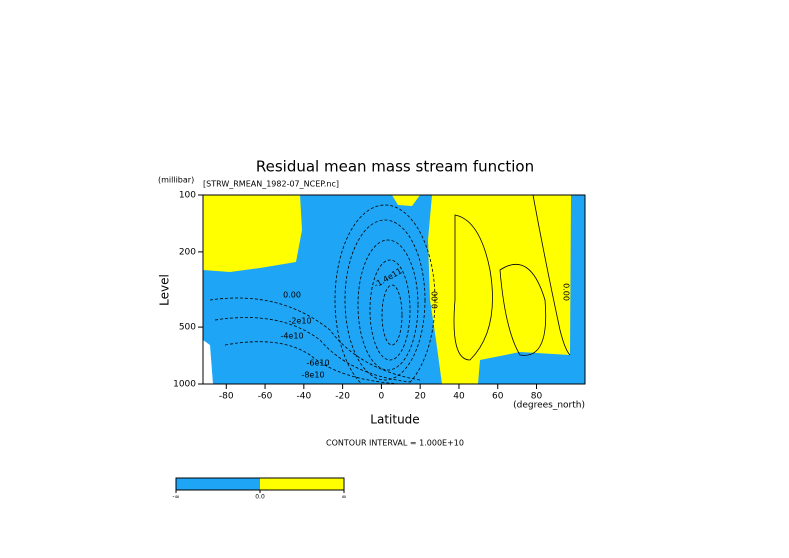  Describe the element at coordinates (265, 397) in the screenshot. I see `x-tick-label: -60` at that location.